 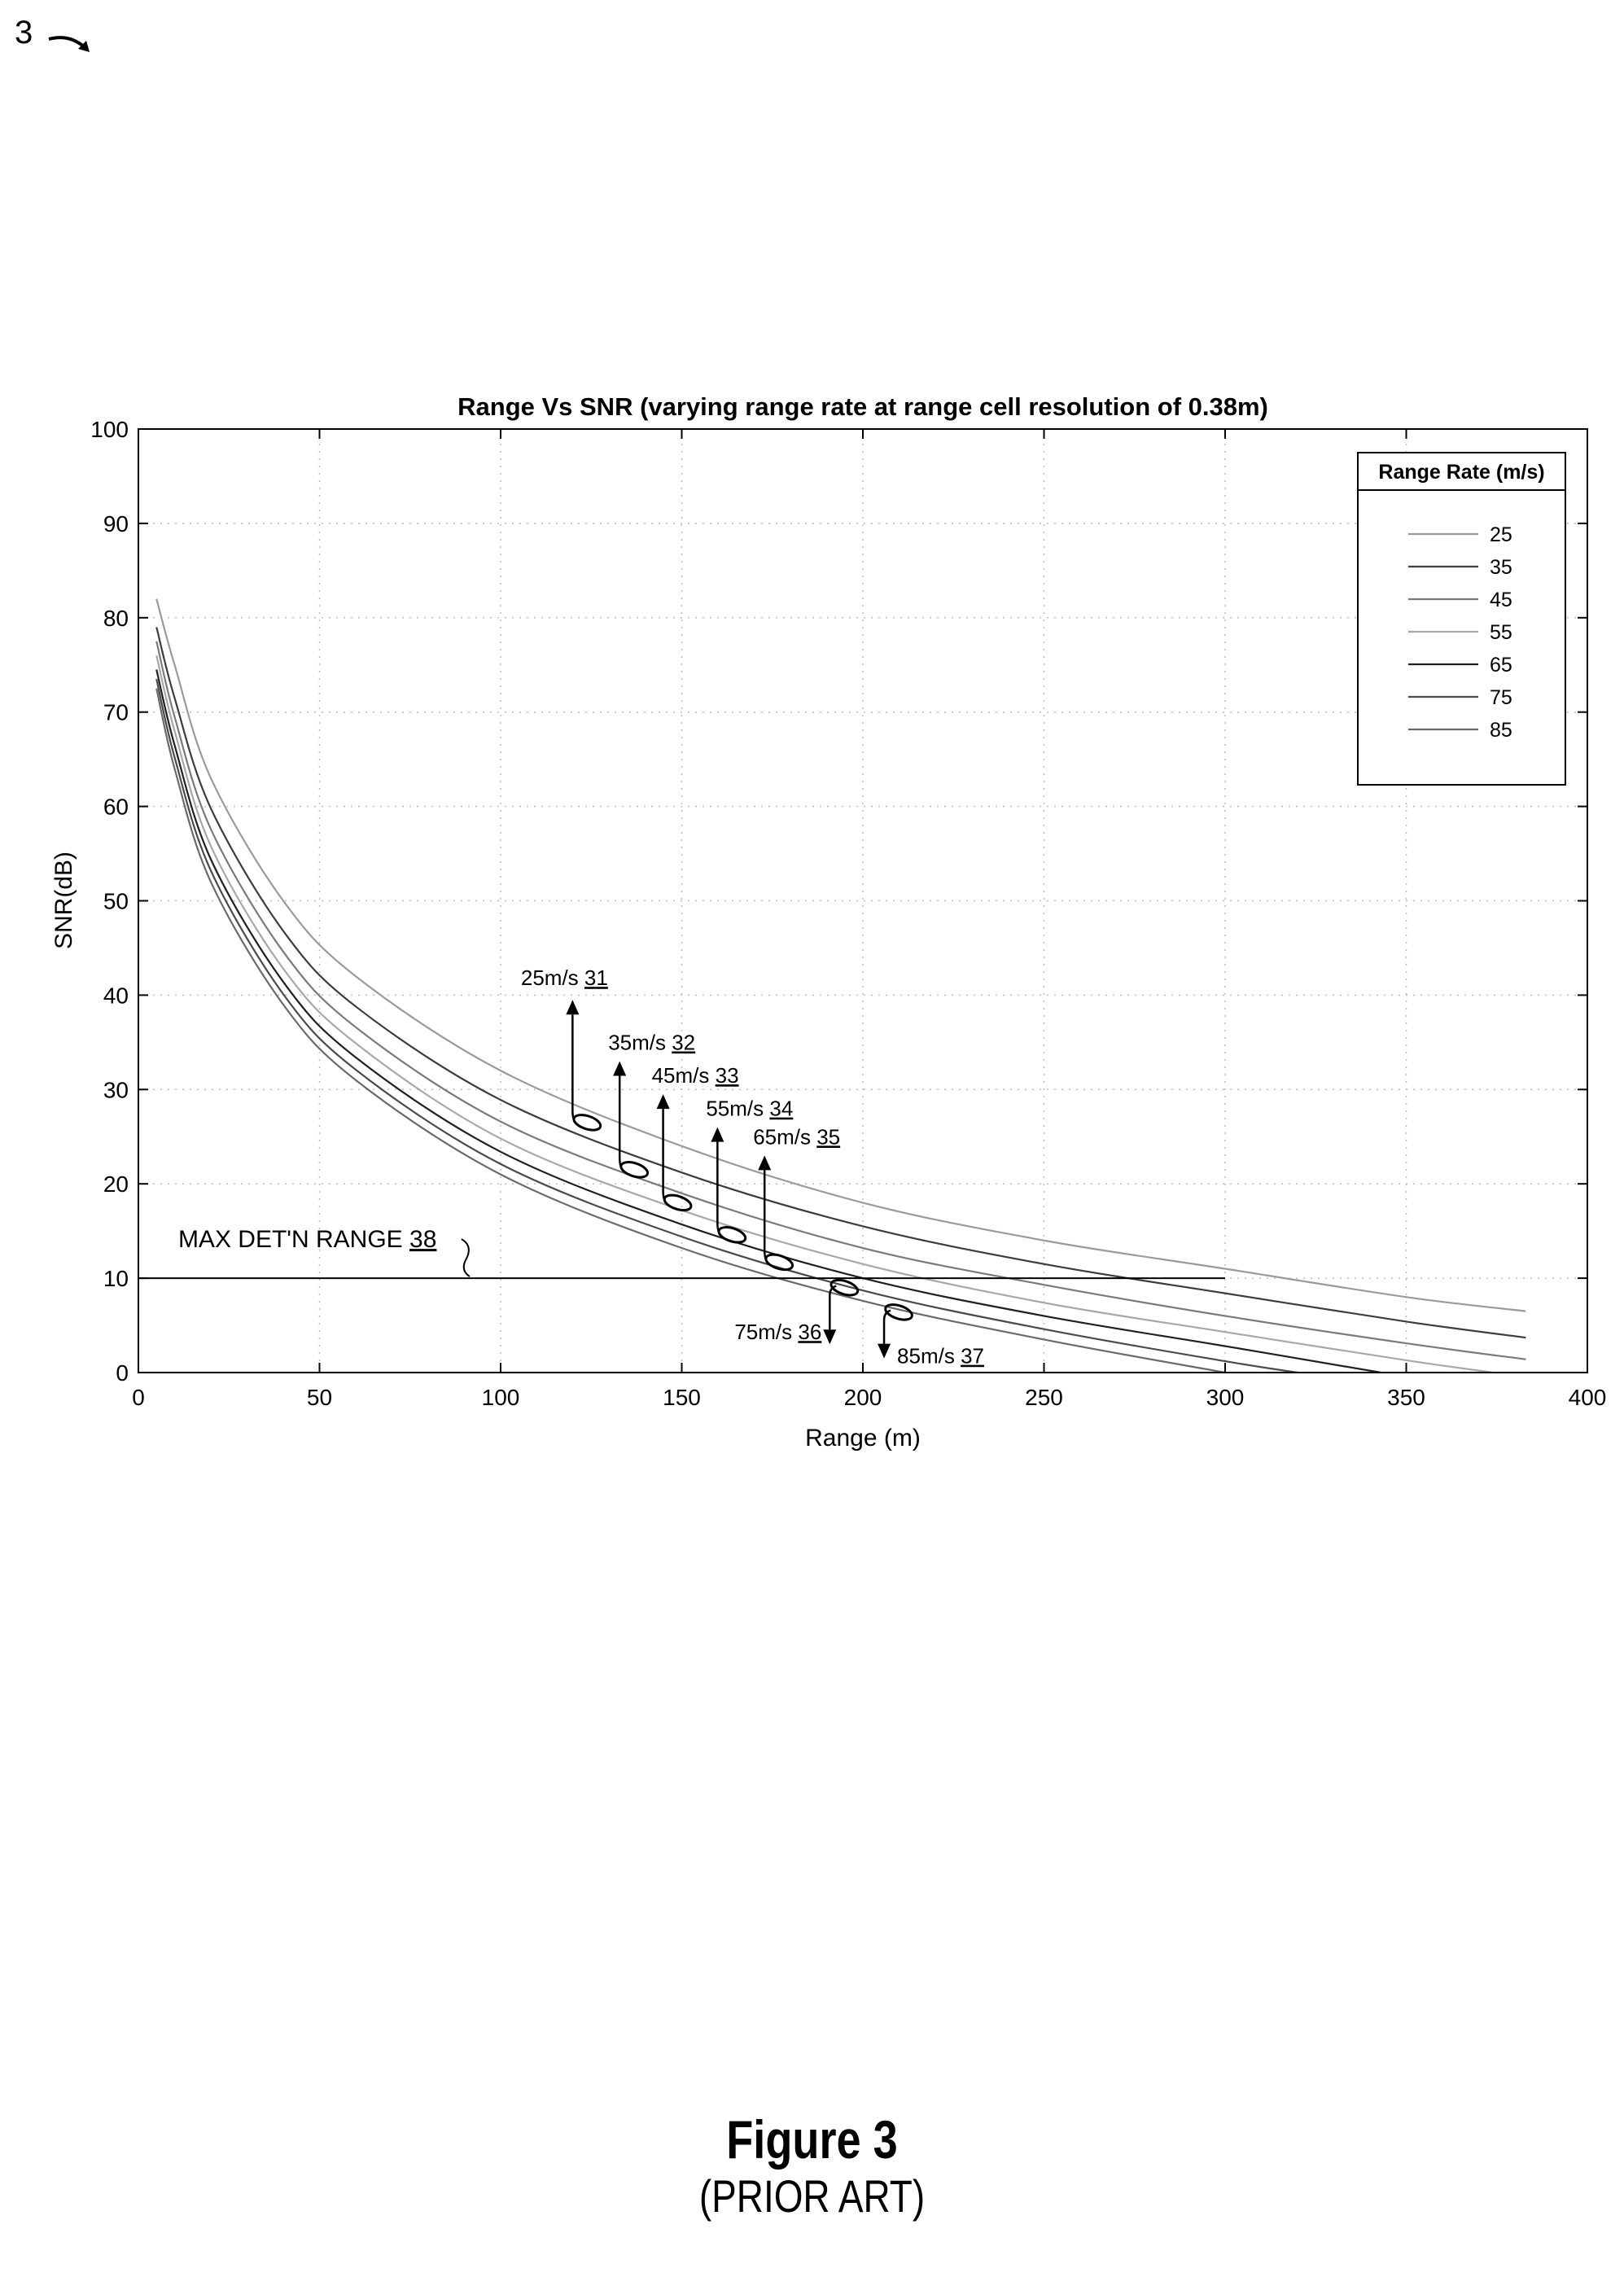 What do you see at coordinates (116, 901) in the screenshot?
I see `y-tick-label: 50` at bounding box center [116, 901].